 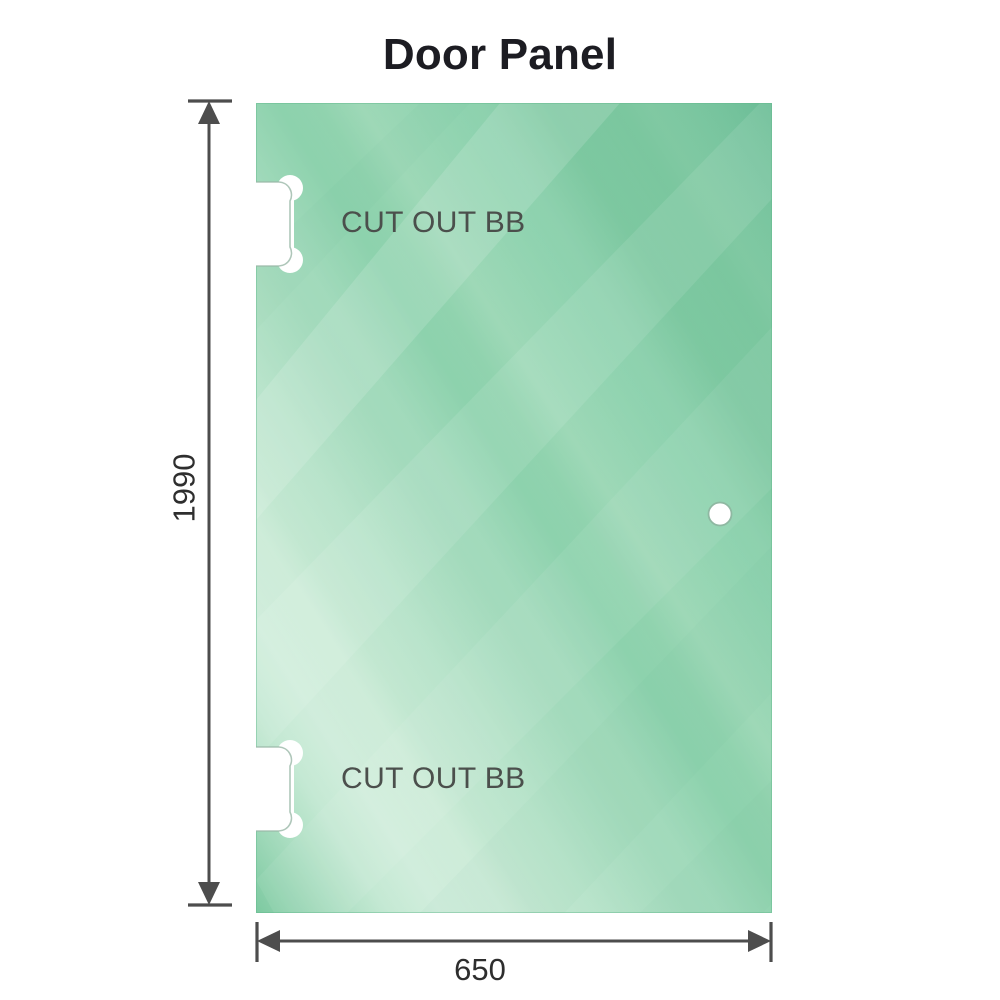 I want to click on cutout-top, so click(x=274, y=224).